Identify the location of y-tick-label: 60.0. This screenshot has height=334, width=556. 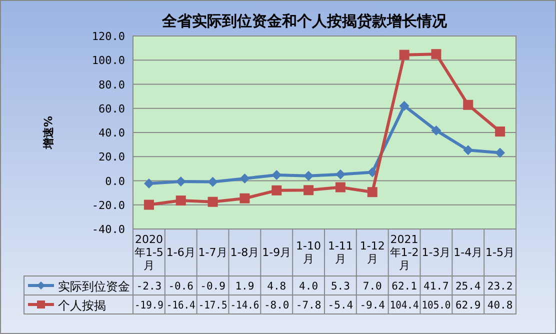
(111, 109).